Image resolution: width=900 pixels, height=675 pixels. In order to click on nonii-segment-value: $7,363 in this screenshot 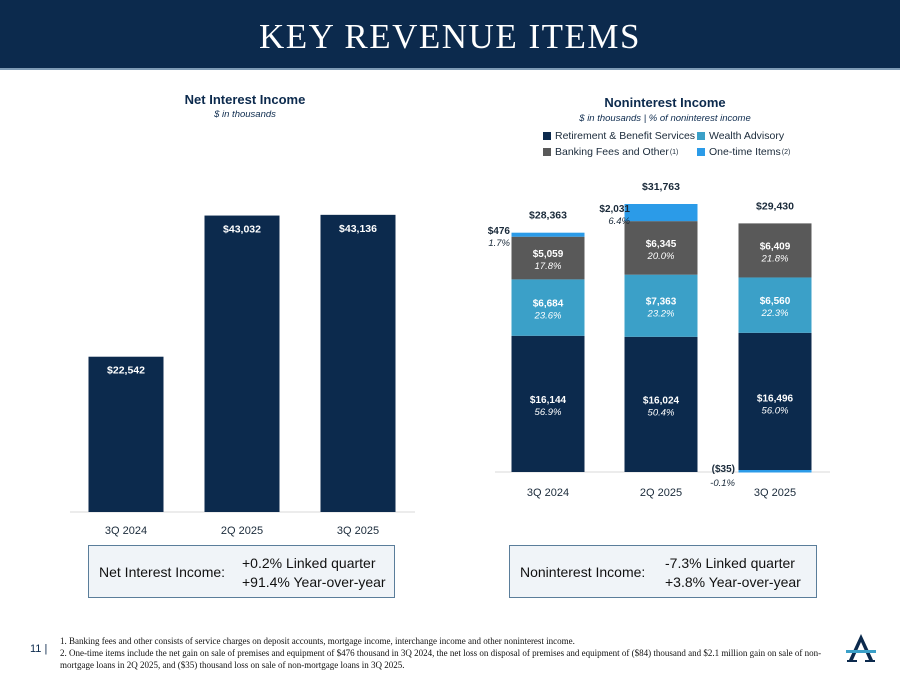, I will do `click(661, 302)`.